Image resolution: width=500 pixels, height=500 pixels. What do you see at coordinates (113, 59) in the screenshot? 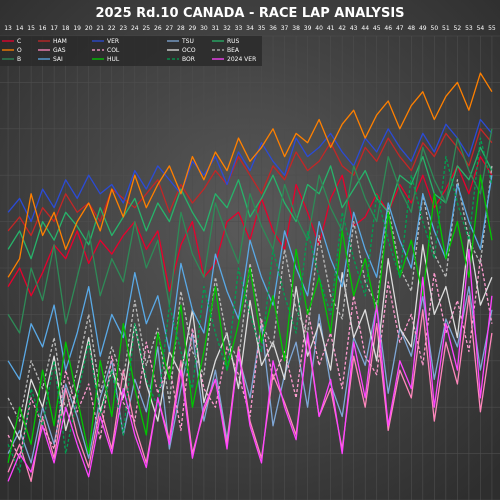
I see `legend-label: HUL` at bounding box center [113, 59].